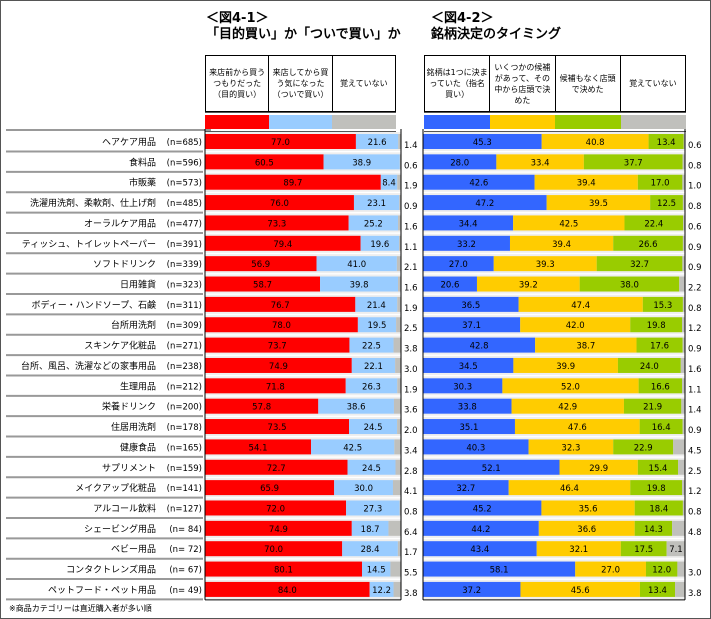 The height and width of the screenshot is (619, 711). I want to click on data-label: 76.7, so click(280, 306).